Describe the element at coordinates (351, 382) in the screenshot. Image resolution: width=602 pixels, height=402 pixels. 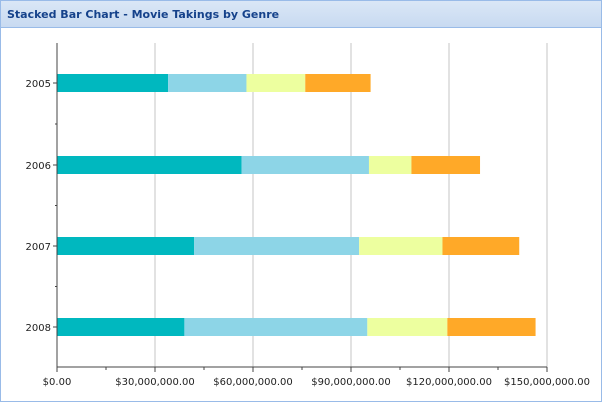
I see `x-tick-label: $90,000,000.00` at that location.